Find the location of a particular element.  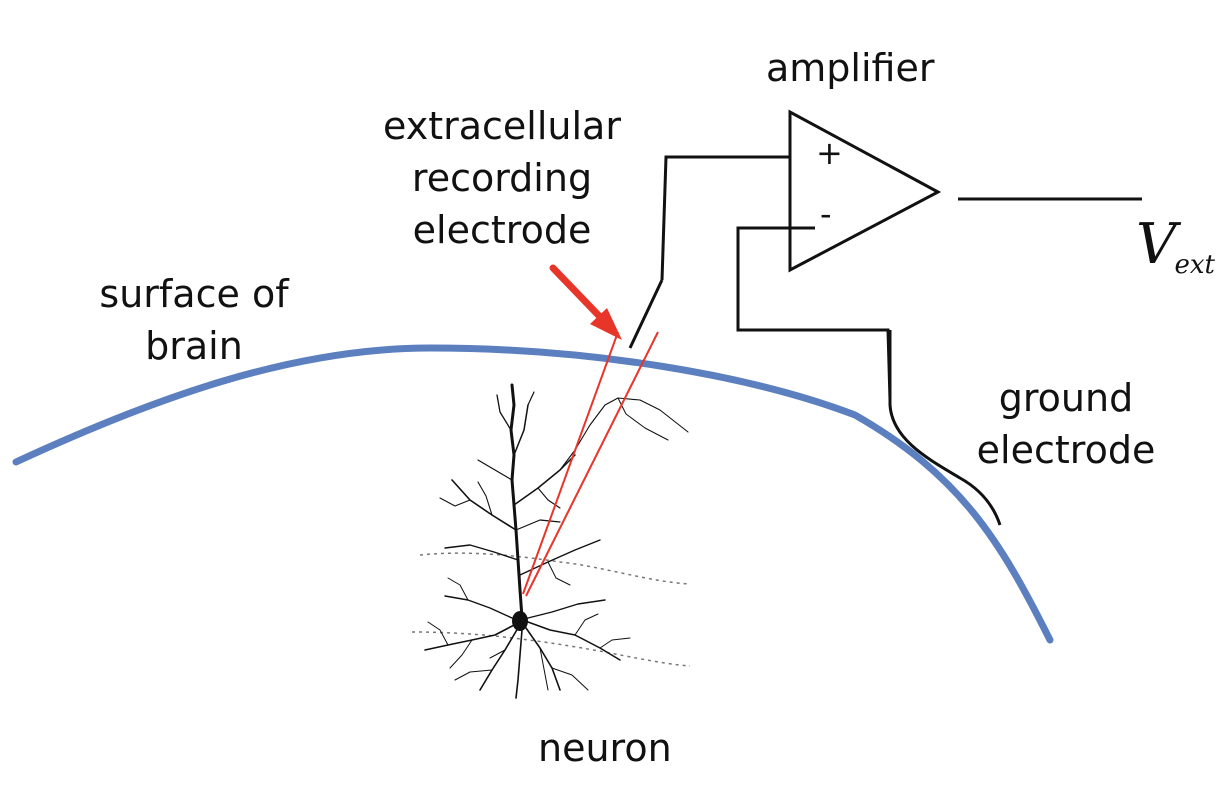

ground-electrode-lead is located at coordinates (945, 428).